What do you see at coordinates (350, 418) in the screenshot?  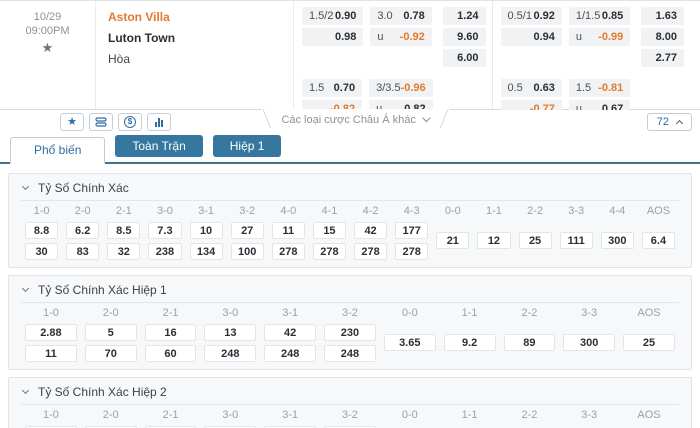 I see `score-column-3-2: 3-2122230` at bounding box center [350, 418].